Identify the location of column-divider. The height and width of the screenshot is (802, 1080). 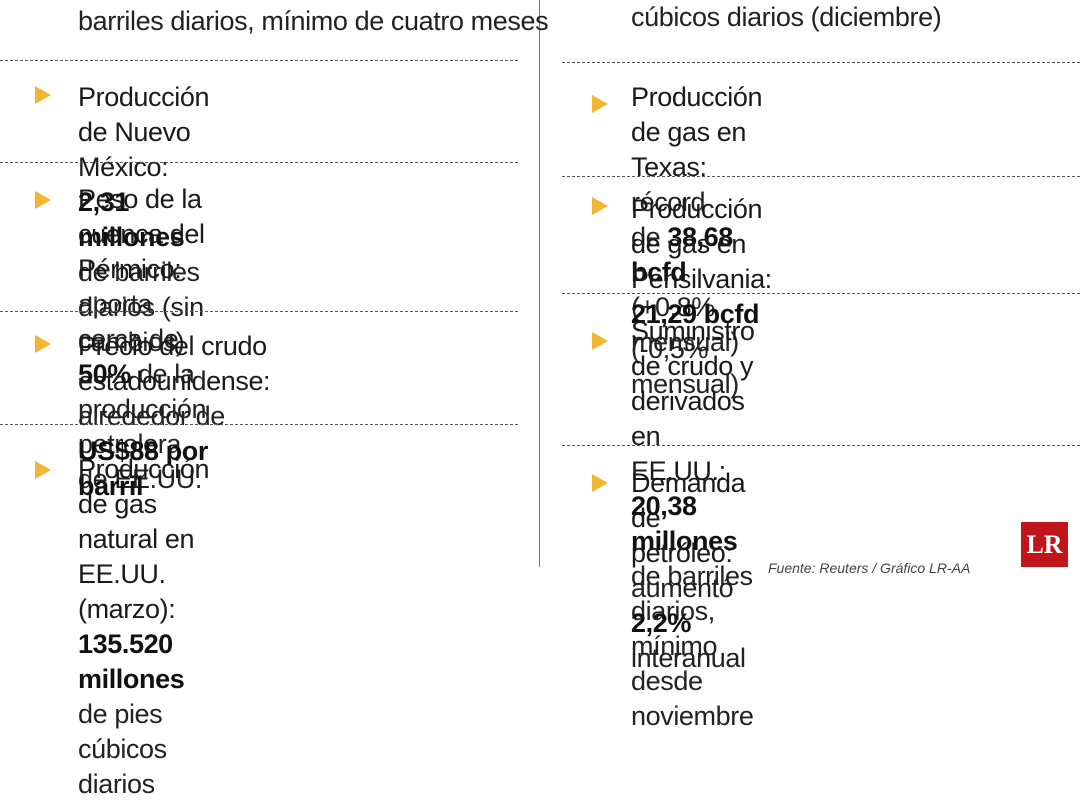
(539, 283).